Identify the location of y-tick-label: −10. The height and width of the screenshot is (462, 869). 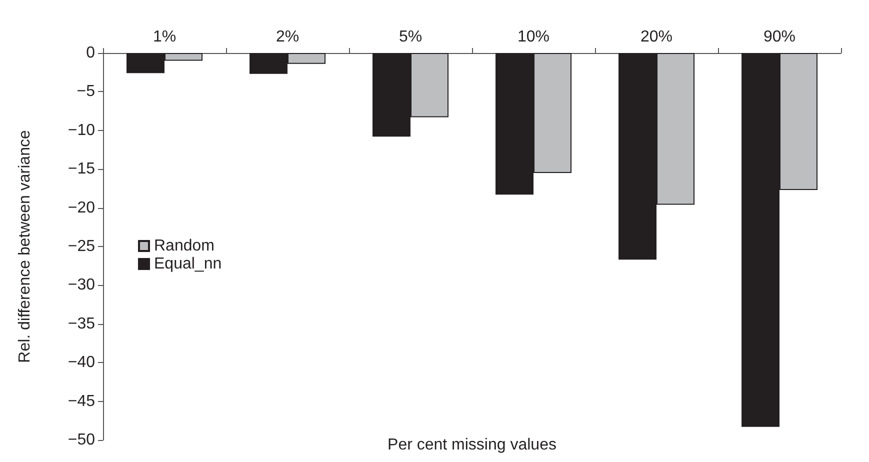
(82, 130).